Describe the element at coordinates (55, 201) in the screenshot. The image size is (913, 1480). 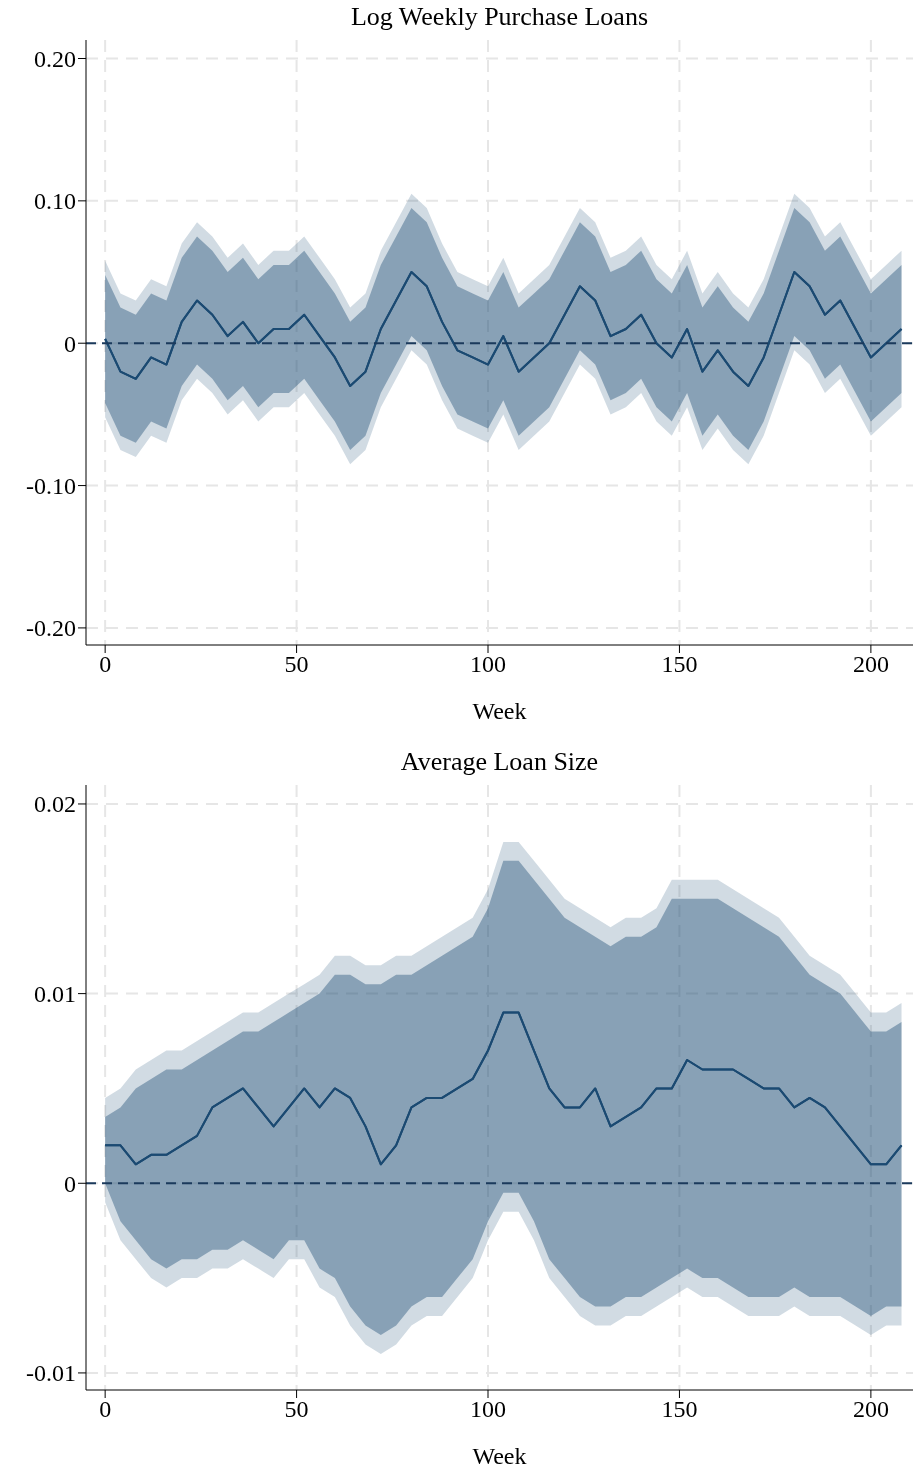
I see `y-tick-label: 0.10` at that location.